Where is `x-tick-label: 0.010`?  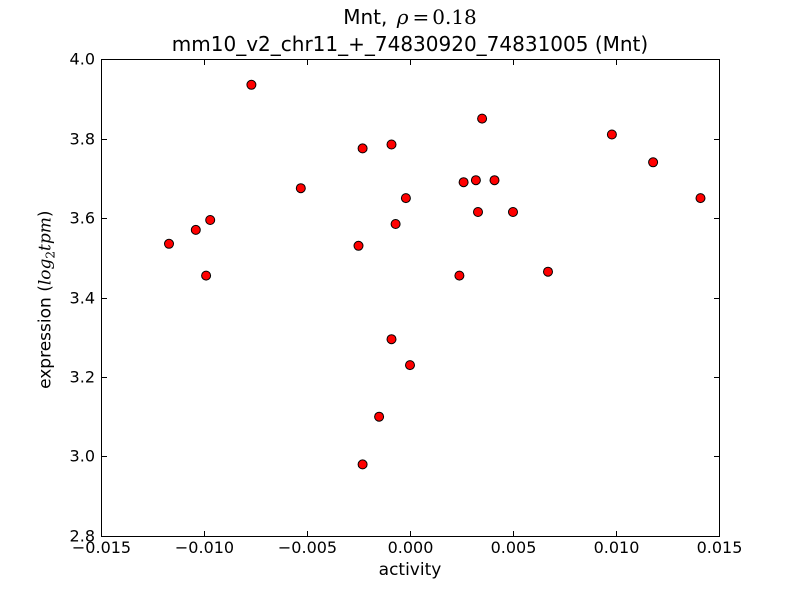
x-tick-label: 0.010 is located at coordinates (617, 547).